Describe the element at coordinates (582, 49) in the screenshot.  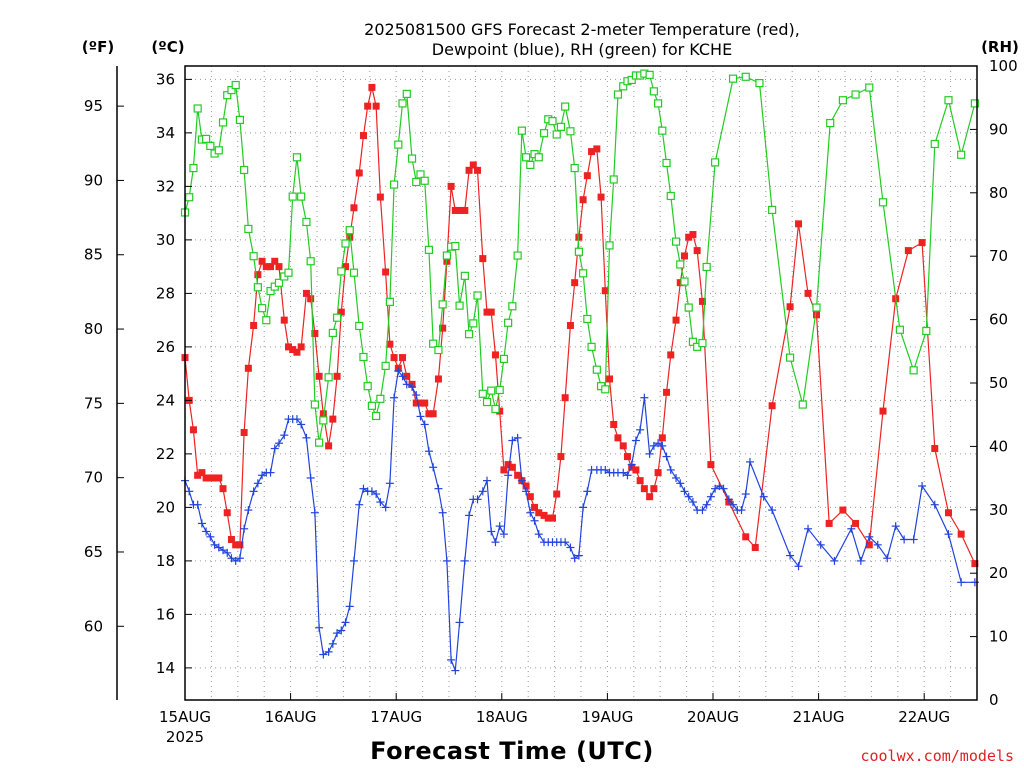
I see `chart-title-line2: Dewpoint (blue), RH (green) for KCHE` at that location.